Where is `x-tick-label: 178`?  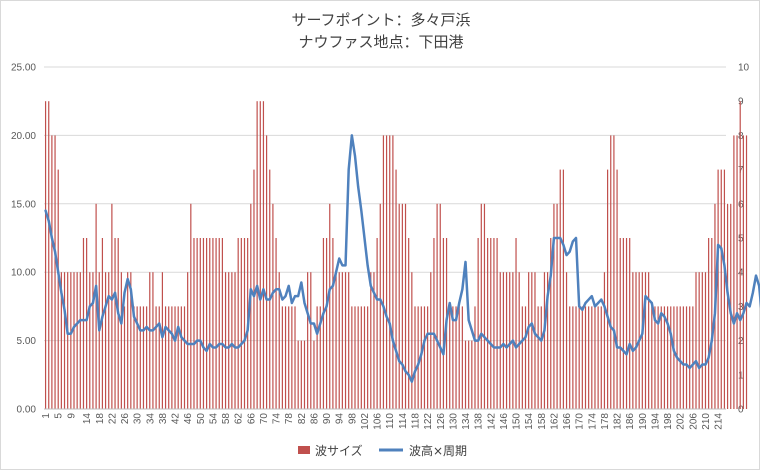 x-tick-label: 178 is located at coordinates (605, 421).